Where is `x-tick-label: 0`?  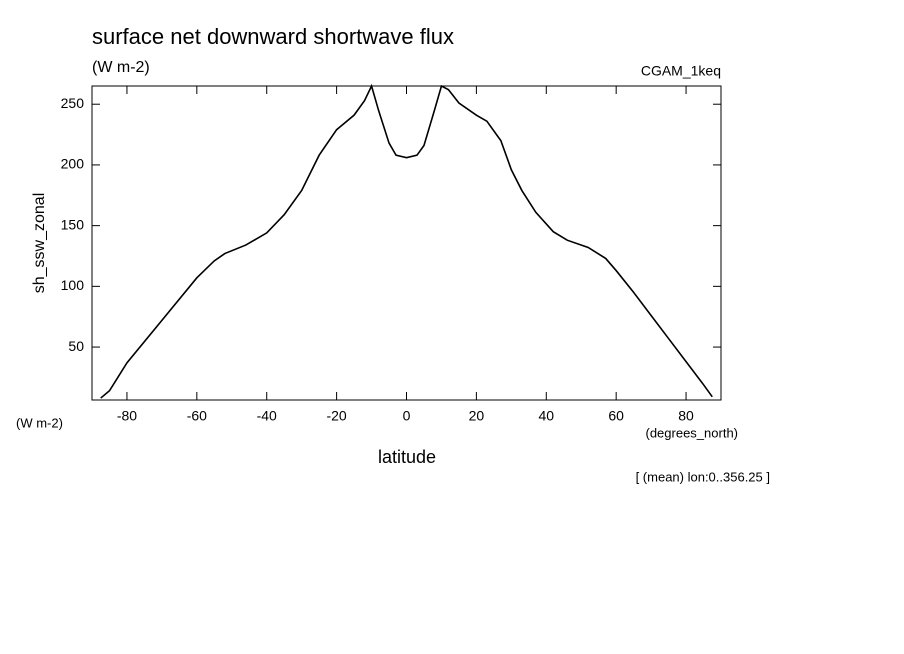 x-tick-label: 0 is located at coordinates (407, 416).